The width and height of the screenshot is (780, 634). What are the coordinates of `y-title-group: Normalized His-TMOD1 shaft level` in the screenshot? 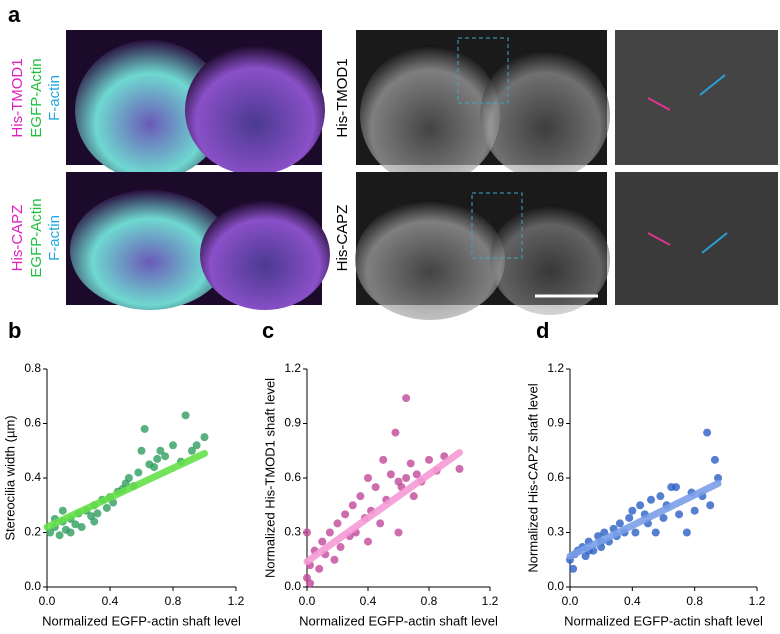 It's located at (269, 478).